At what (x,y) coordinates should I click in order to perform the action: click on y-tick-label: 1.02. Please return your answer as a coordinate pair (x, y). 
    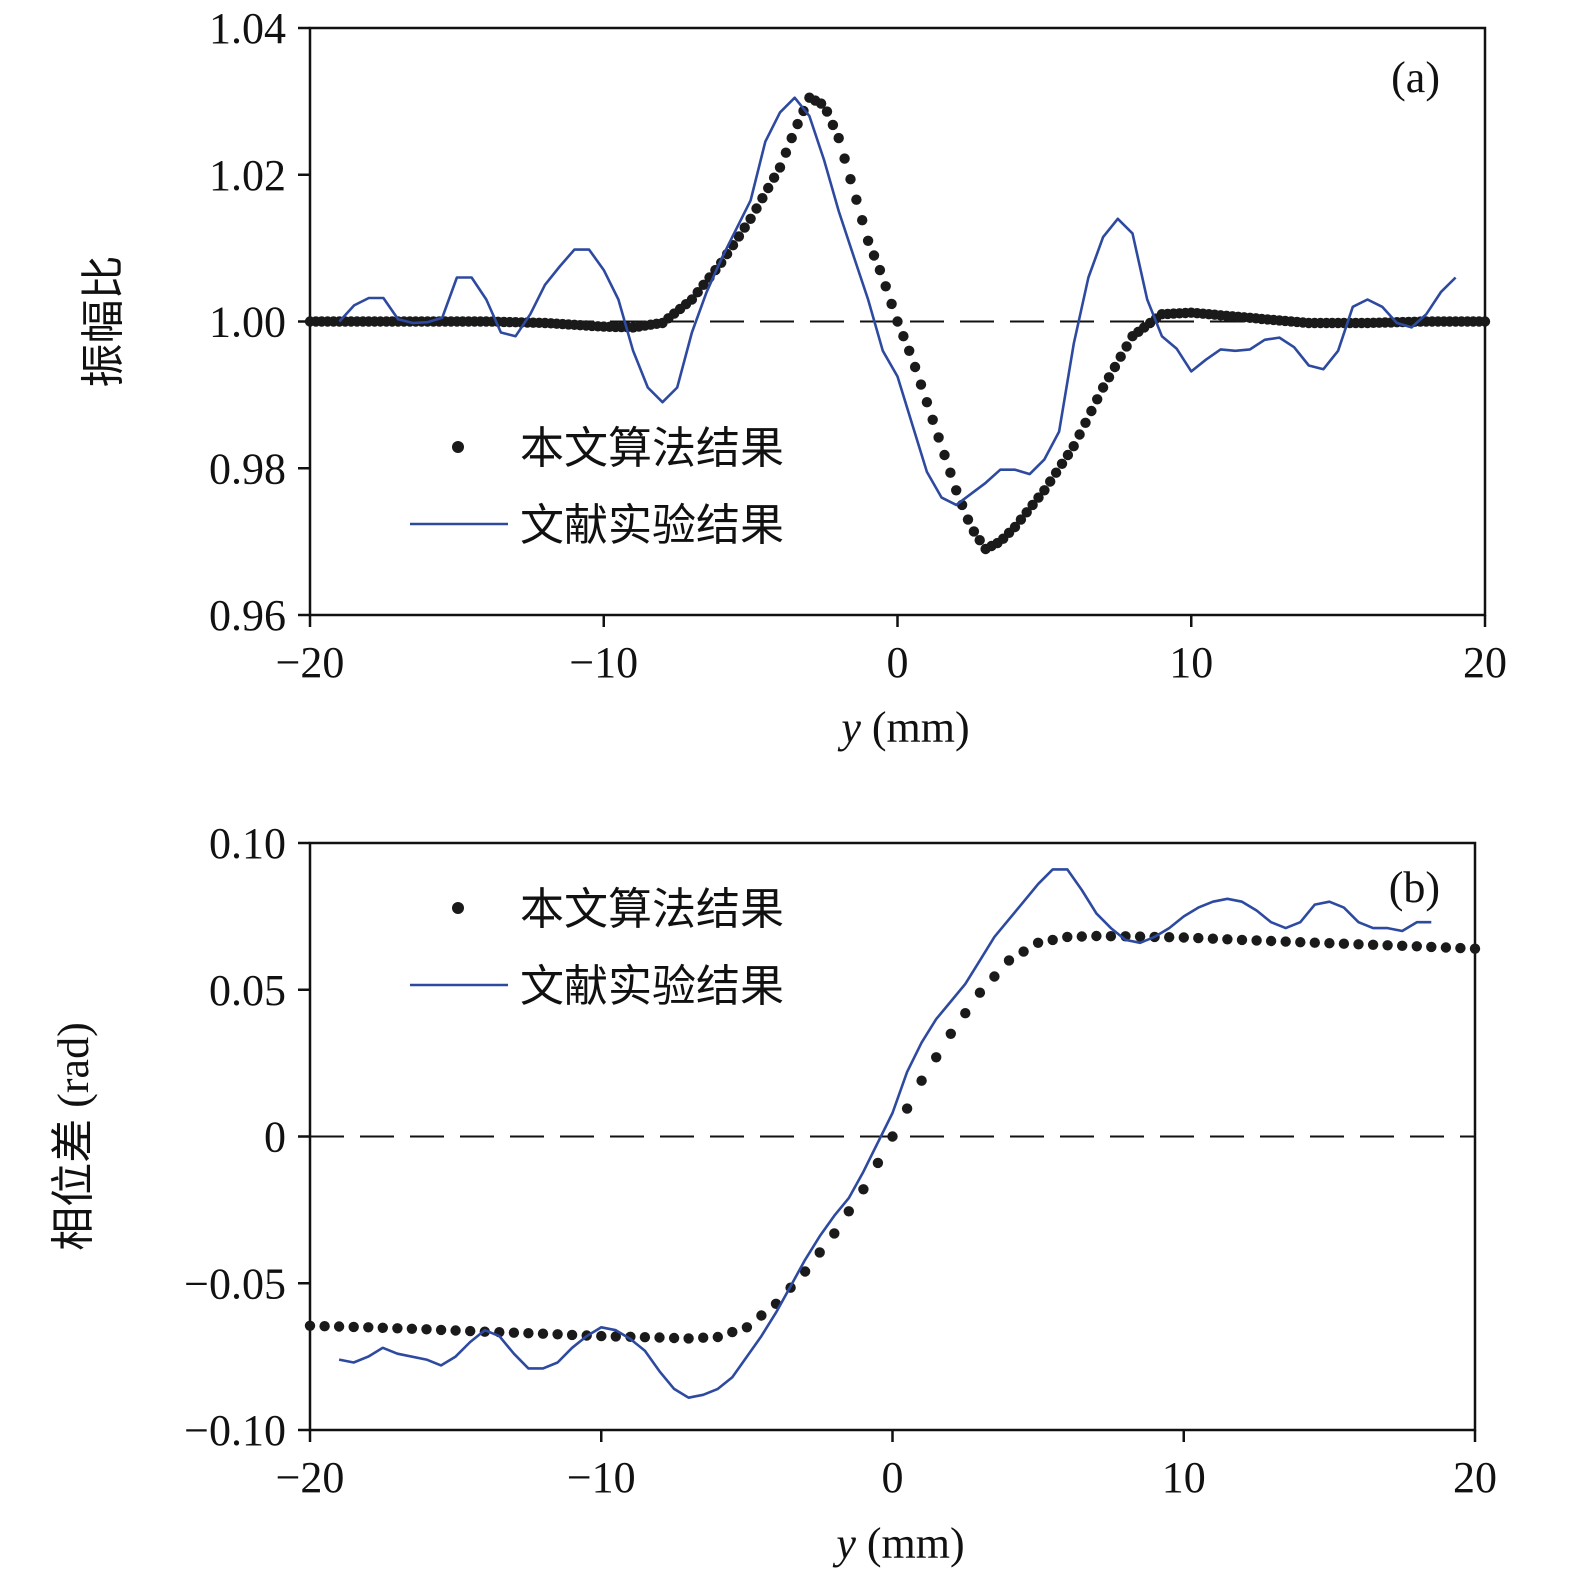
    Looking at the image, I should click on (247, 175).